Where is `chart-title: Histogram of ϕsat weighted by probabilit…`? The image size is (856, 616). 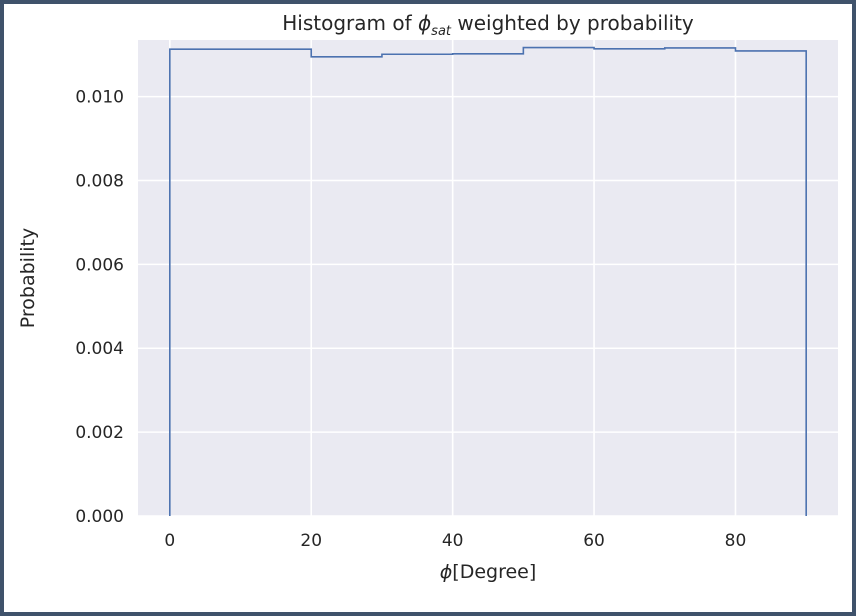 chart-title: Histogram of ϕsat weighted by probabilit… is located at coordinates (488, 25).